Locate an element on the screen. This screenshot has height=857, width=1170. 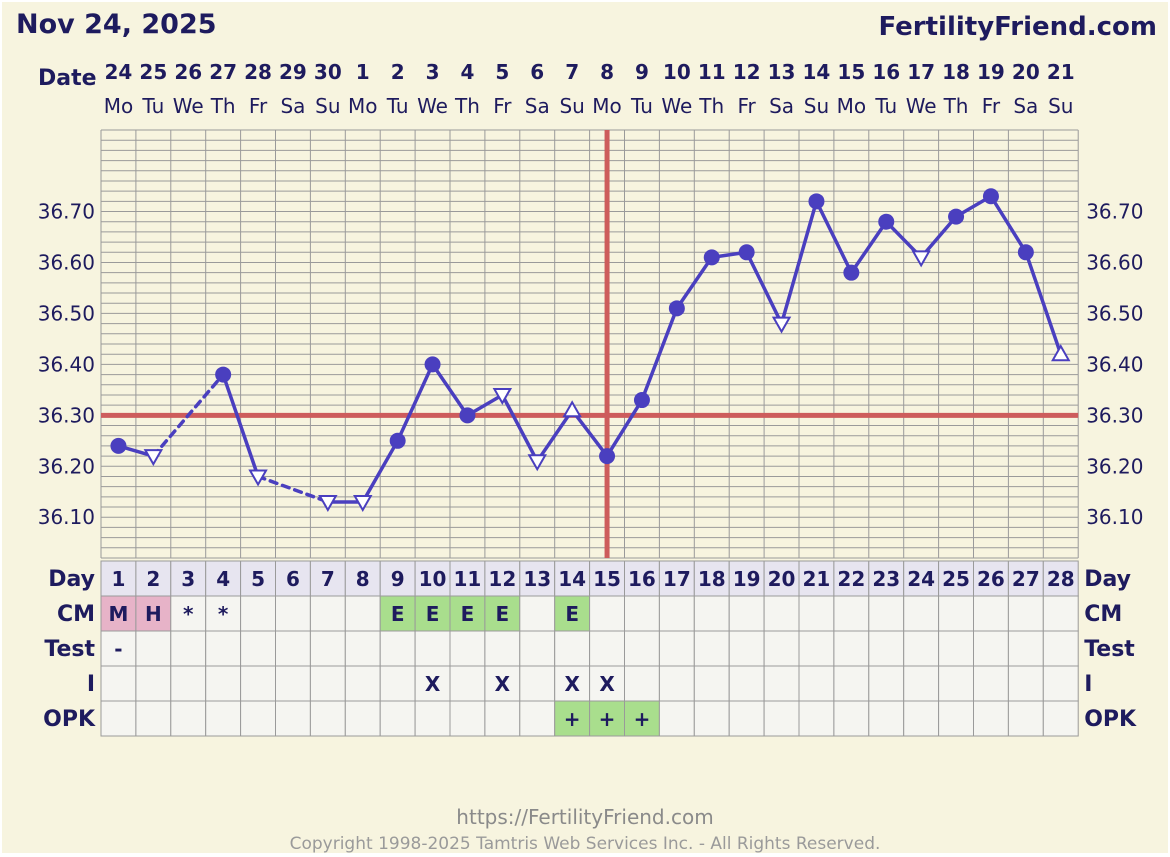
day-value: 17 is located at coordinates (677, 579).